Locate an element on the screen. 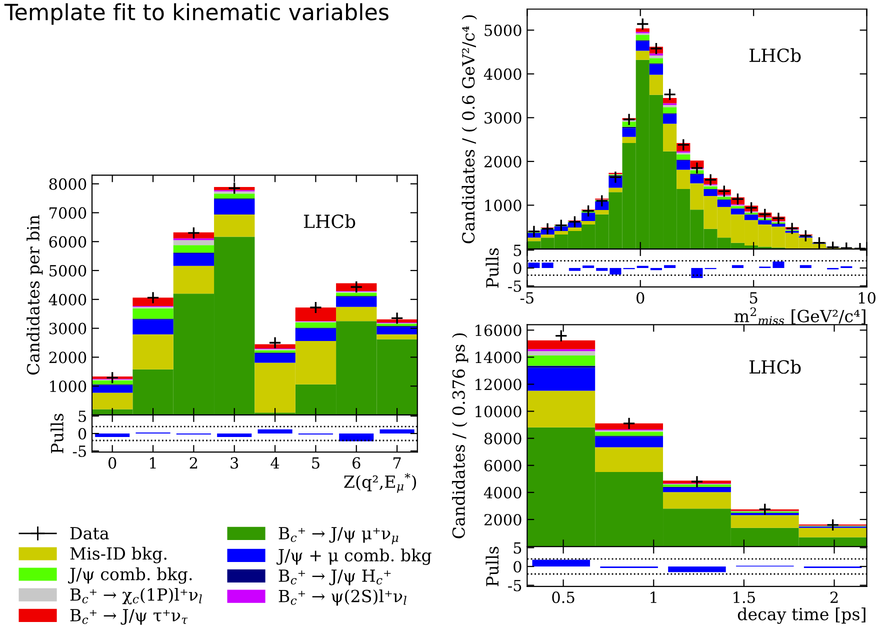  x-tick-label: 6 is located at coordinates (356, 463).